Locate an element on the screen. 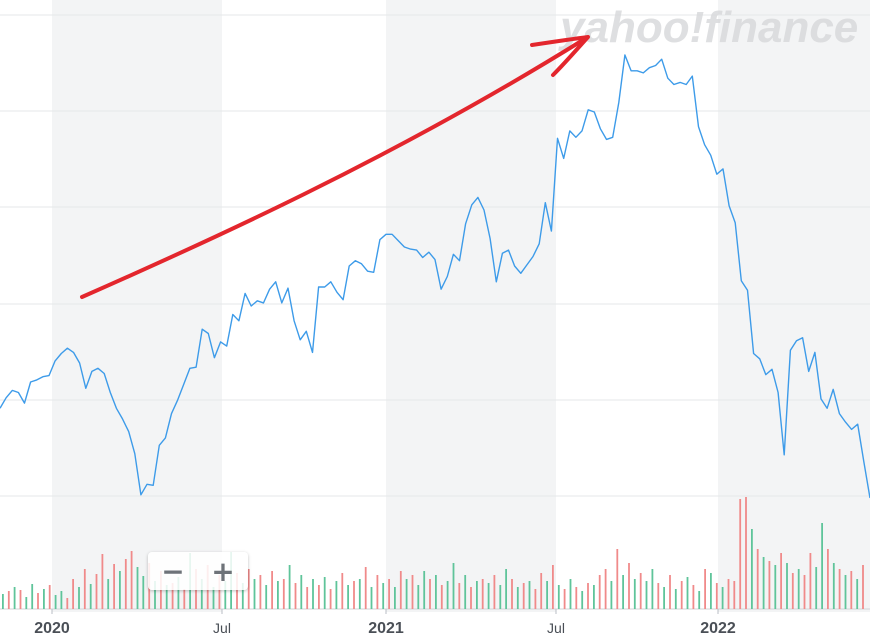 Image resolution: width=870 pixels, height=635 pixels. x-tick-label: 2021 is located at coordinates (386, 627).